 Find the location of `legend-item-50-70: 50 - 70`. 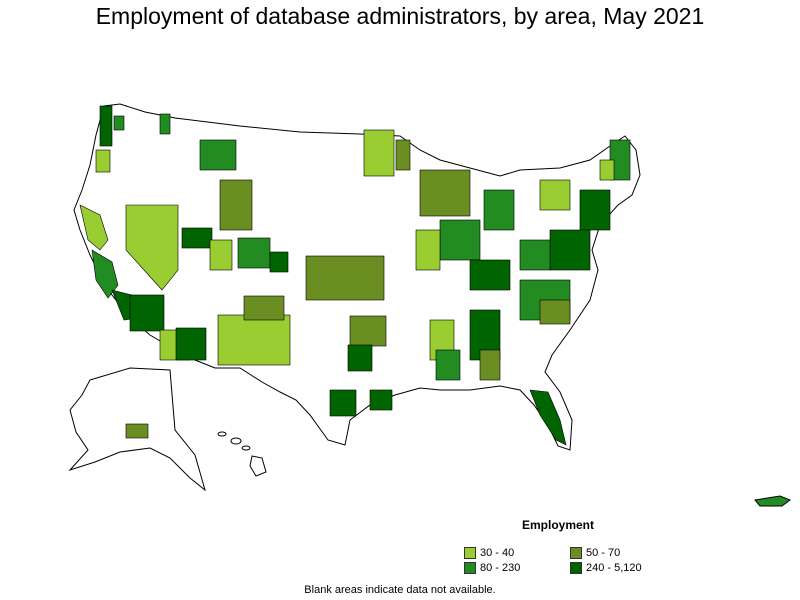

legend-item-50-70: 50 - 70 is located at coordinates (595, 553).